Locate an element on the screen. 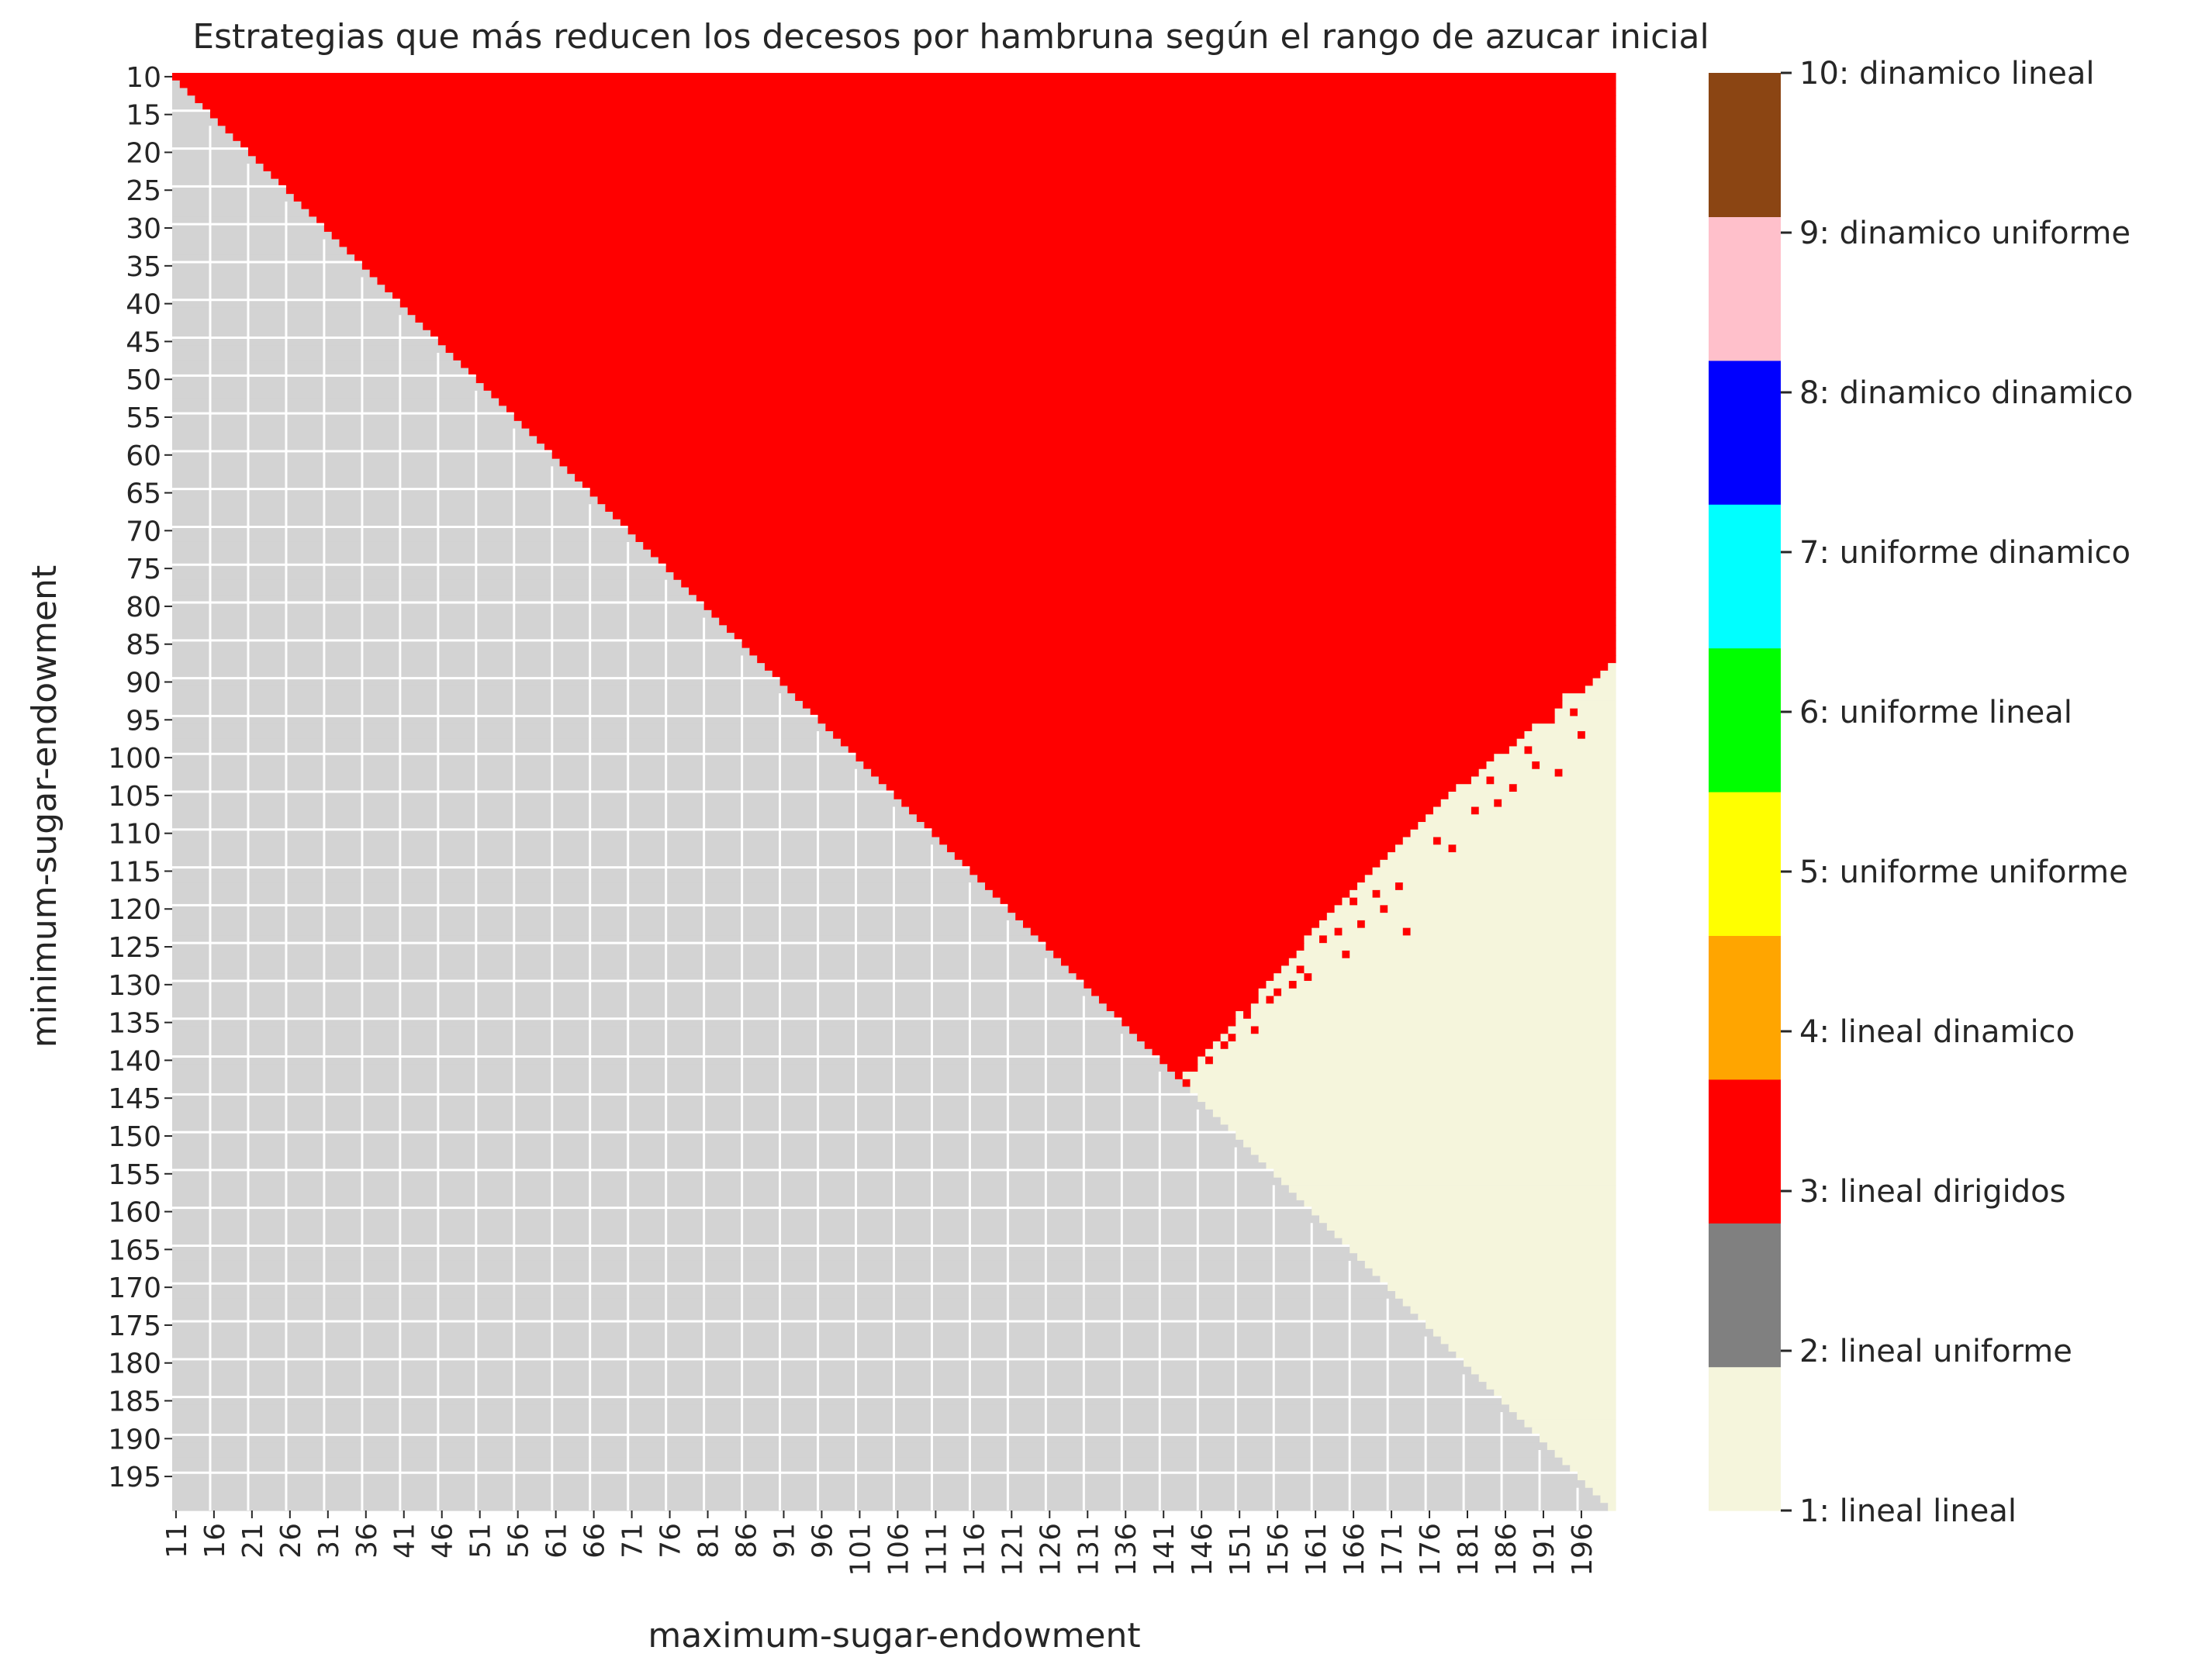 The image size is (2212, 1678). y-tick-label: 185 is located at coordinates (134, 1402).